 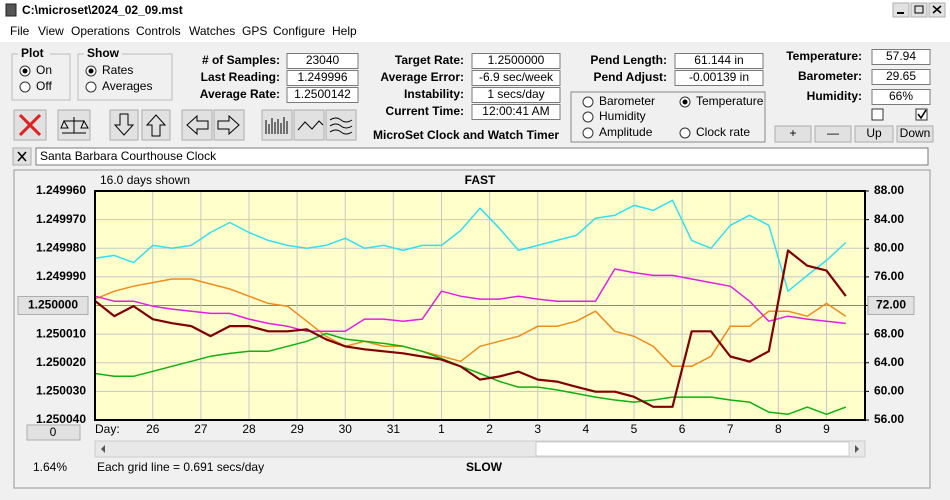 I want to click on field-value: 1.2500000, so click(x=516, y=60).